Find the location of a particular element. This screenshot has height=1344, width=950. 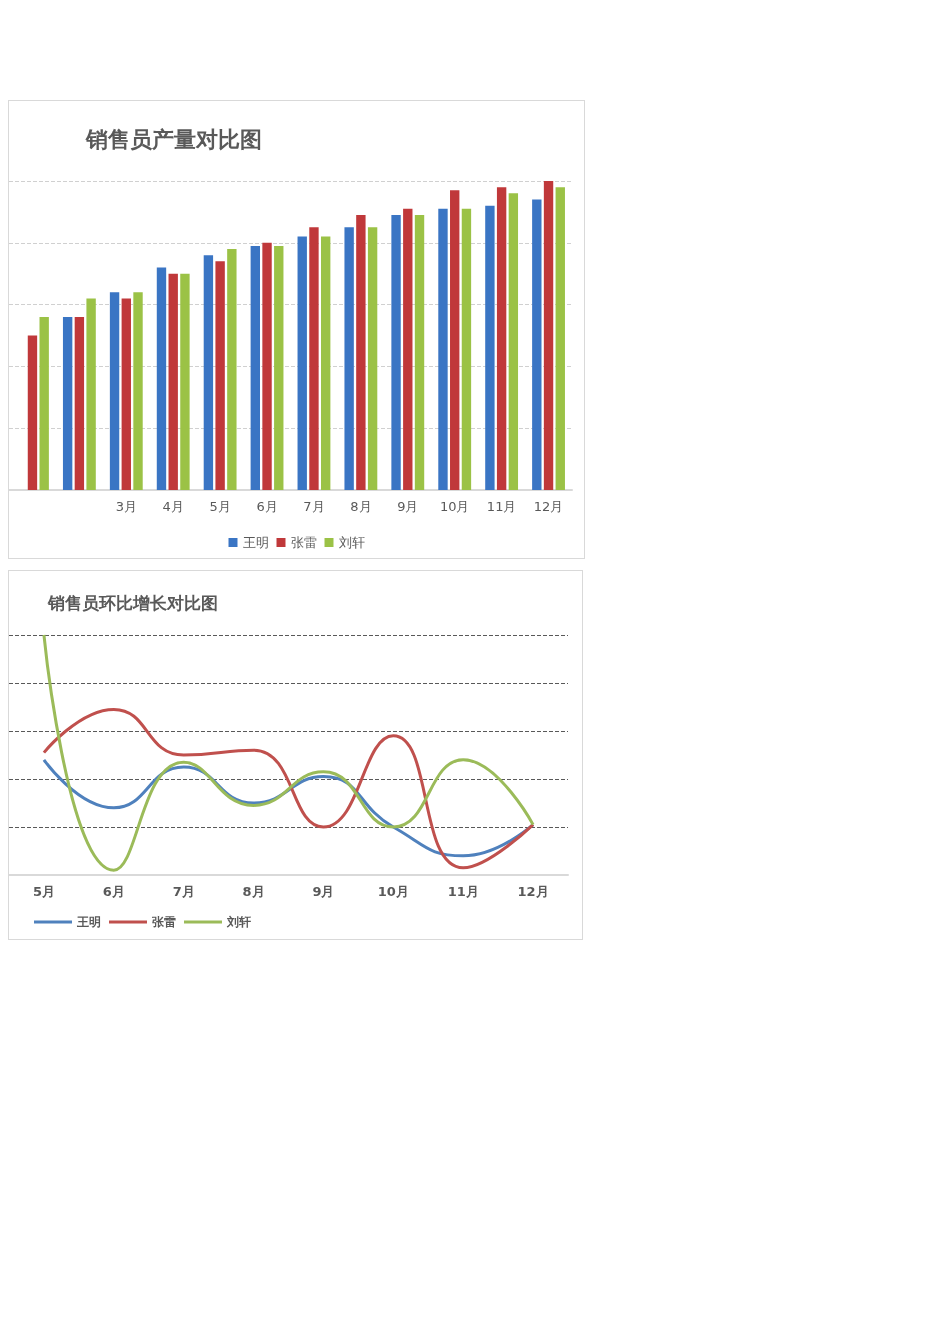

chart-title: 销售员环比增长对比图 is located at coordinates (132, 602).